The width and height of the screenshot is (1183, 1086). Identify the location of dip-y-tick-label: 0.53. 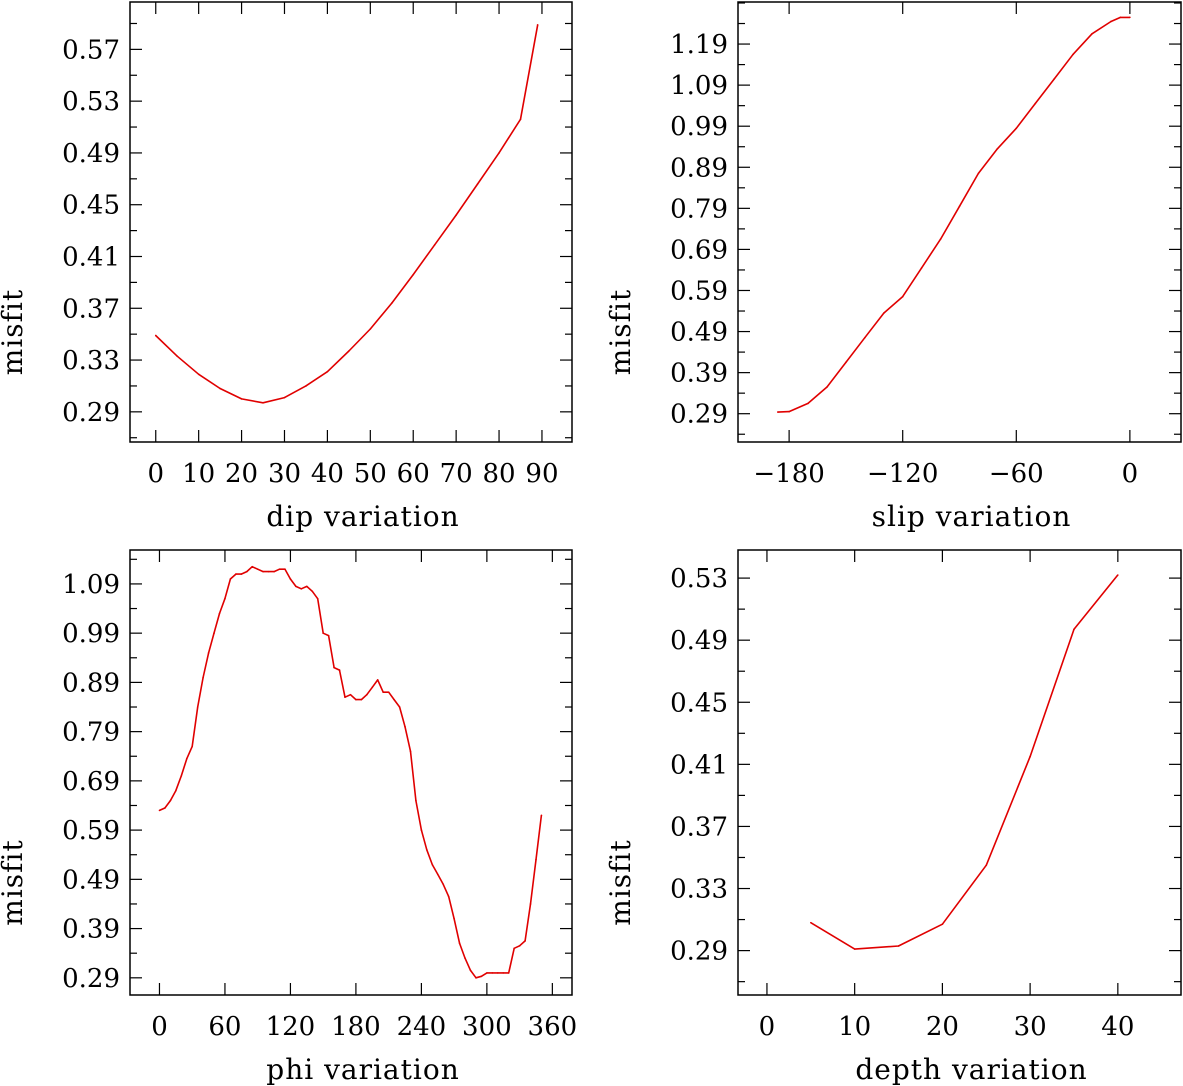
(91, 102).